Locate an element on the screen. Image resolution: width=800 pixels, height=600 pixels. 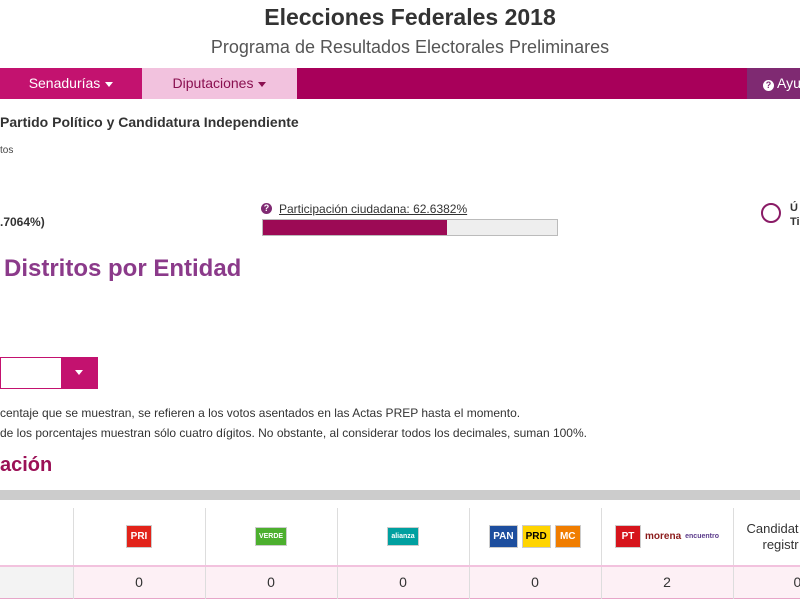
data-row: 000020 is located at coordinates (400, 582).